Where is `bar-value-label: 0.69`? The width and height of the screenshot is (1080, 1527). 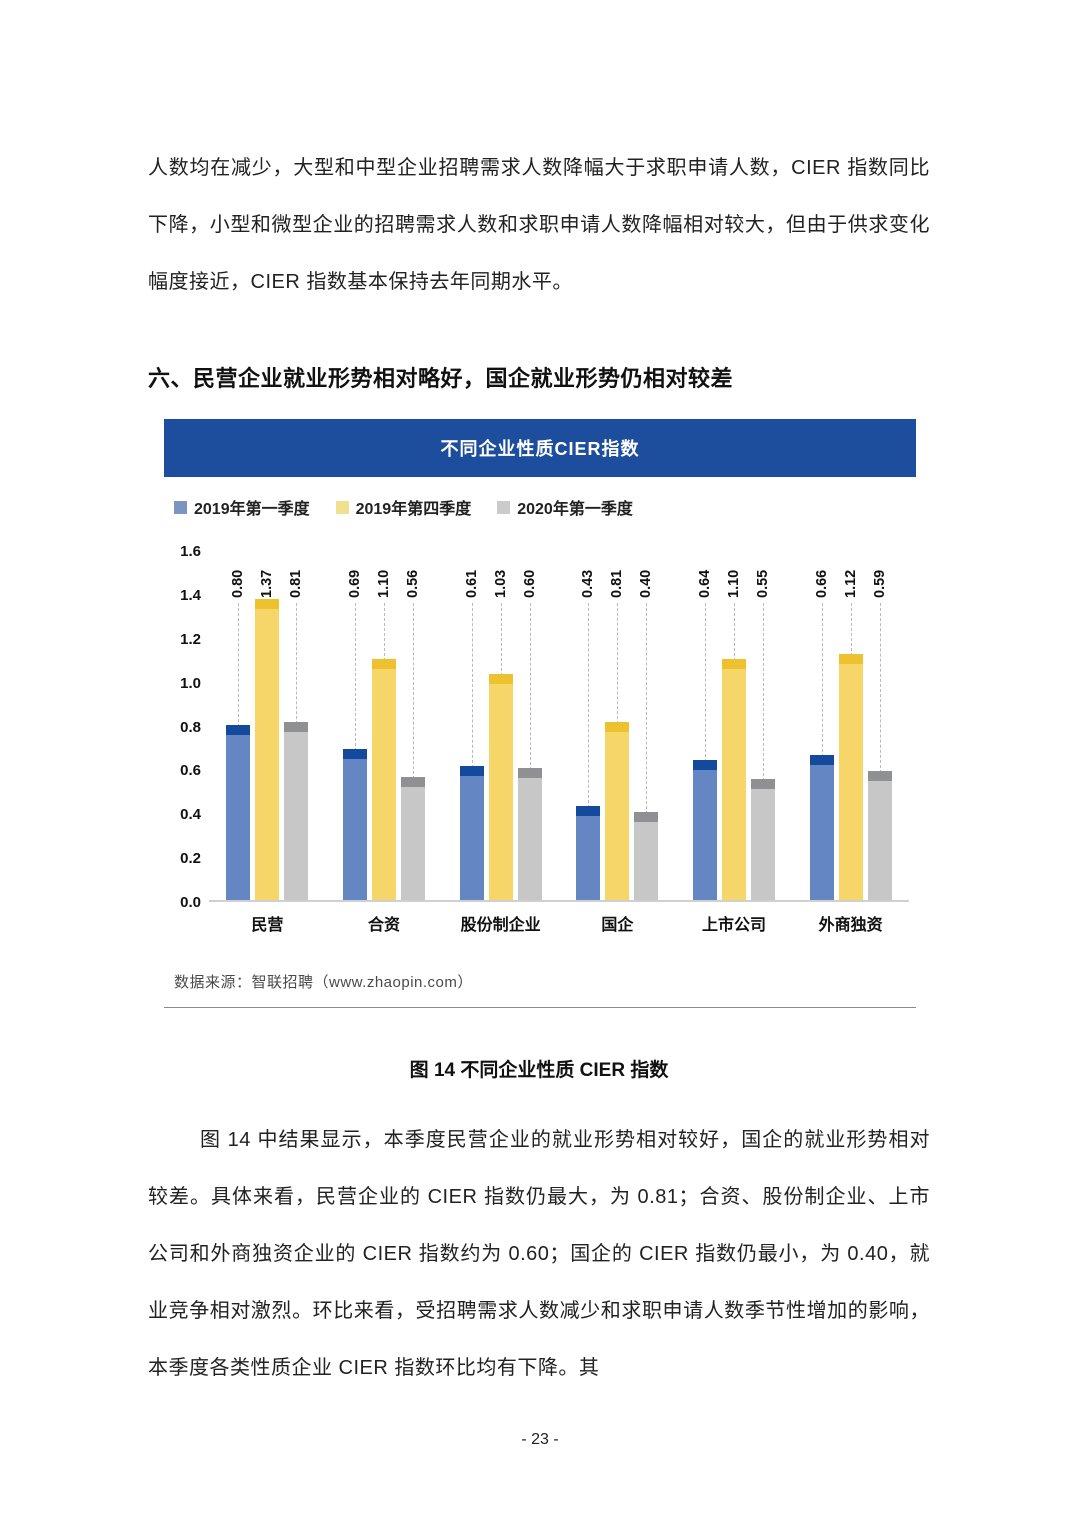
bar-value-label: 0.69 is located at coordinates (355, 583).